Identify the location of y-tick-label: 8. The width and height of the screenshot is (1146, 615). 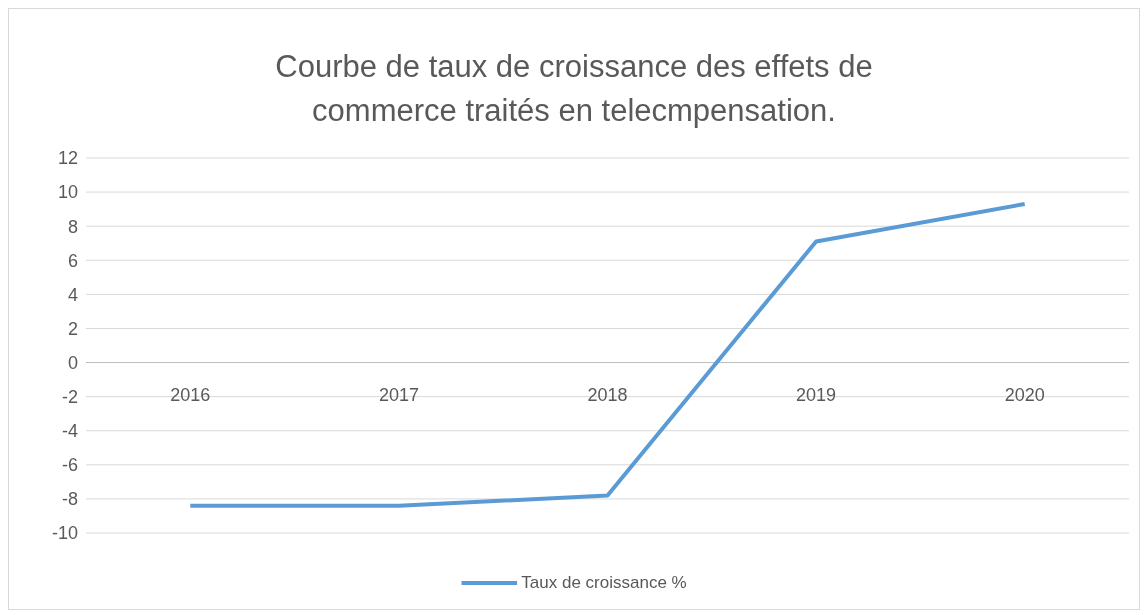
(72, 226).